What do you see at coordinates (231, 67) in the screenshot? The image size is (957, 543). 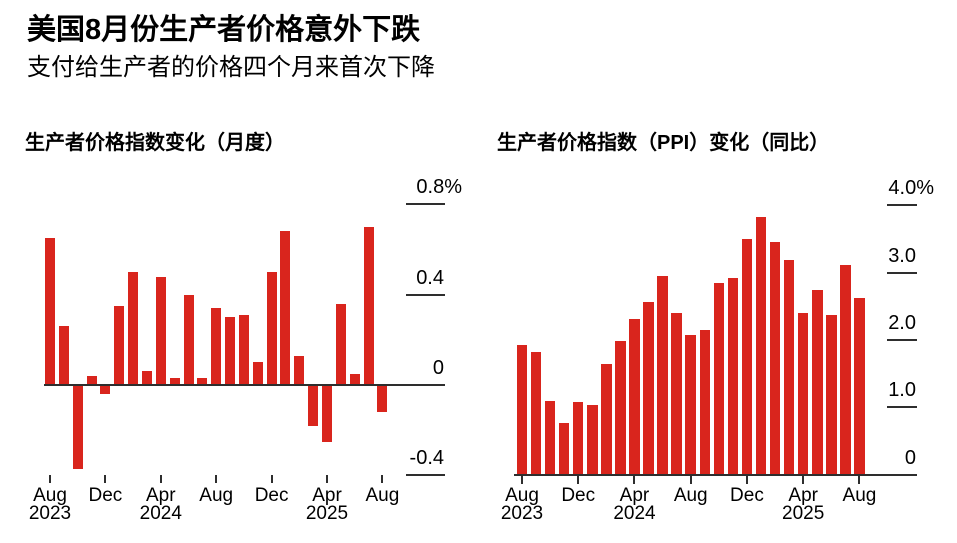 I see `page-subtitle: 支付给生产者的价格四个月来首次下降` at bounding box center [231, 67].